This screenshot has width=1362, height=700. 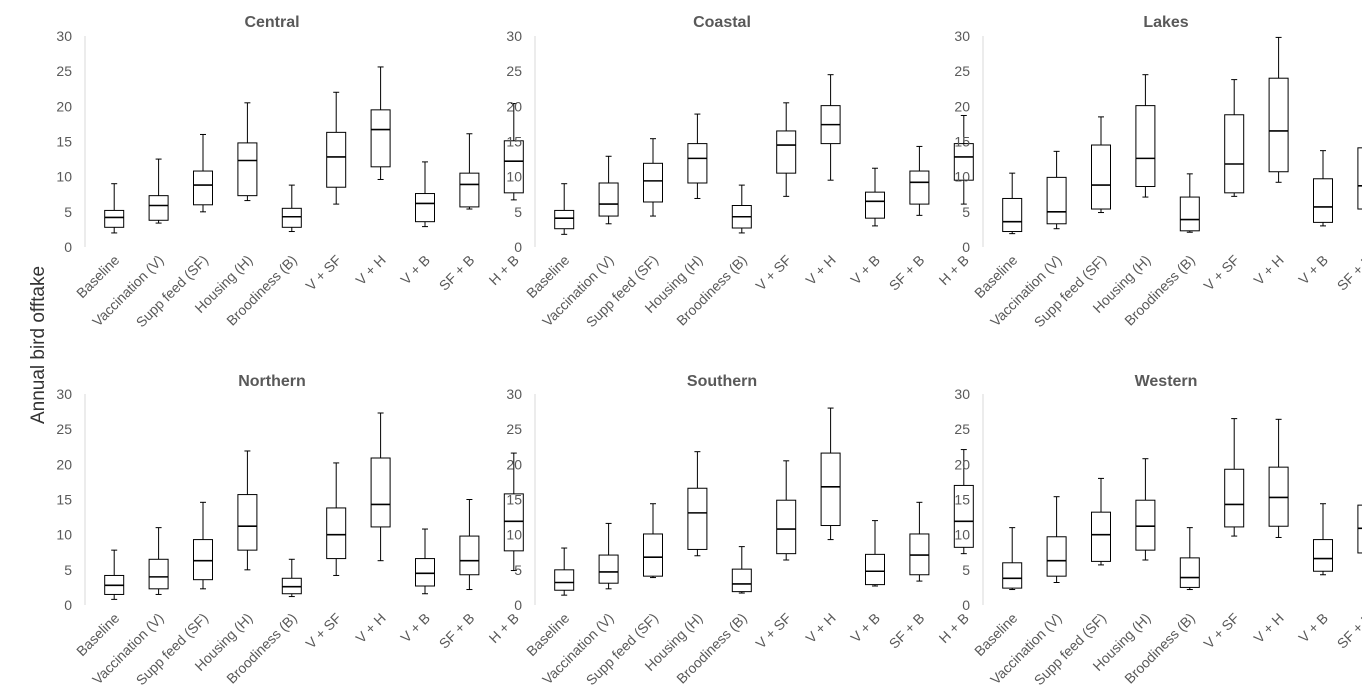 What do you see at coordinates (722, 381) in the screenshot?
I see `panel-title: Southern` at bounding box center [722, 381].